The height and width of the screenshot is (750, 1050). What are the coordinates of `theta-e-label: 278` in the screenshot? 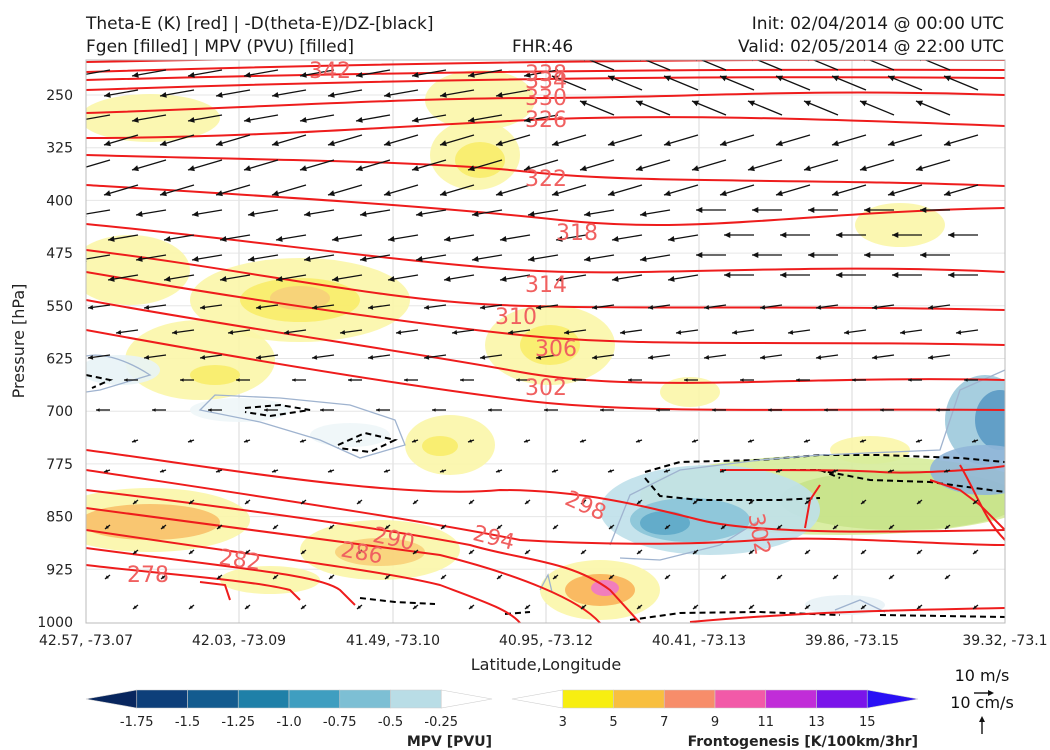 It's located at (148, 575).